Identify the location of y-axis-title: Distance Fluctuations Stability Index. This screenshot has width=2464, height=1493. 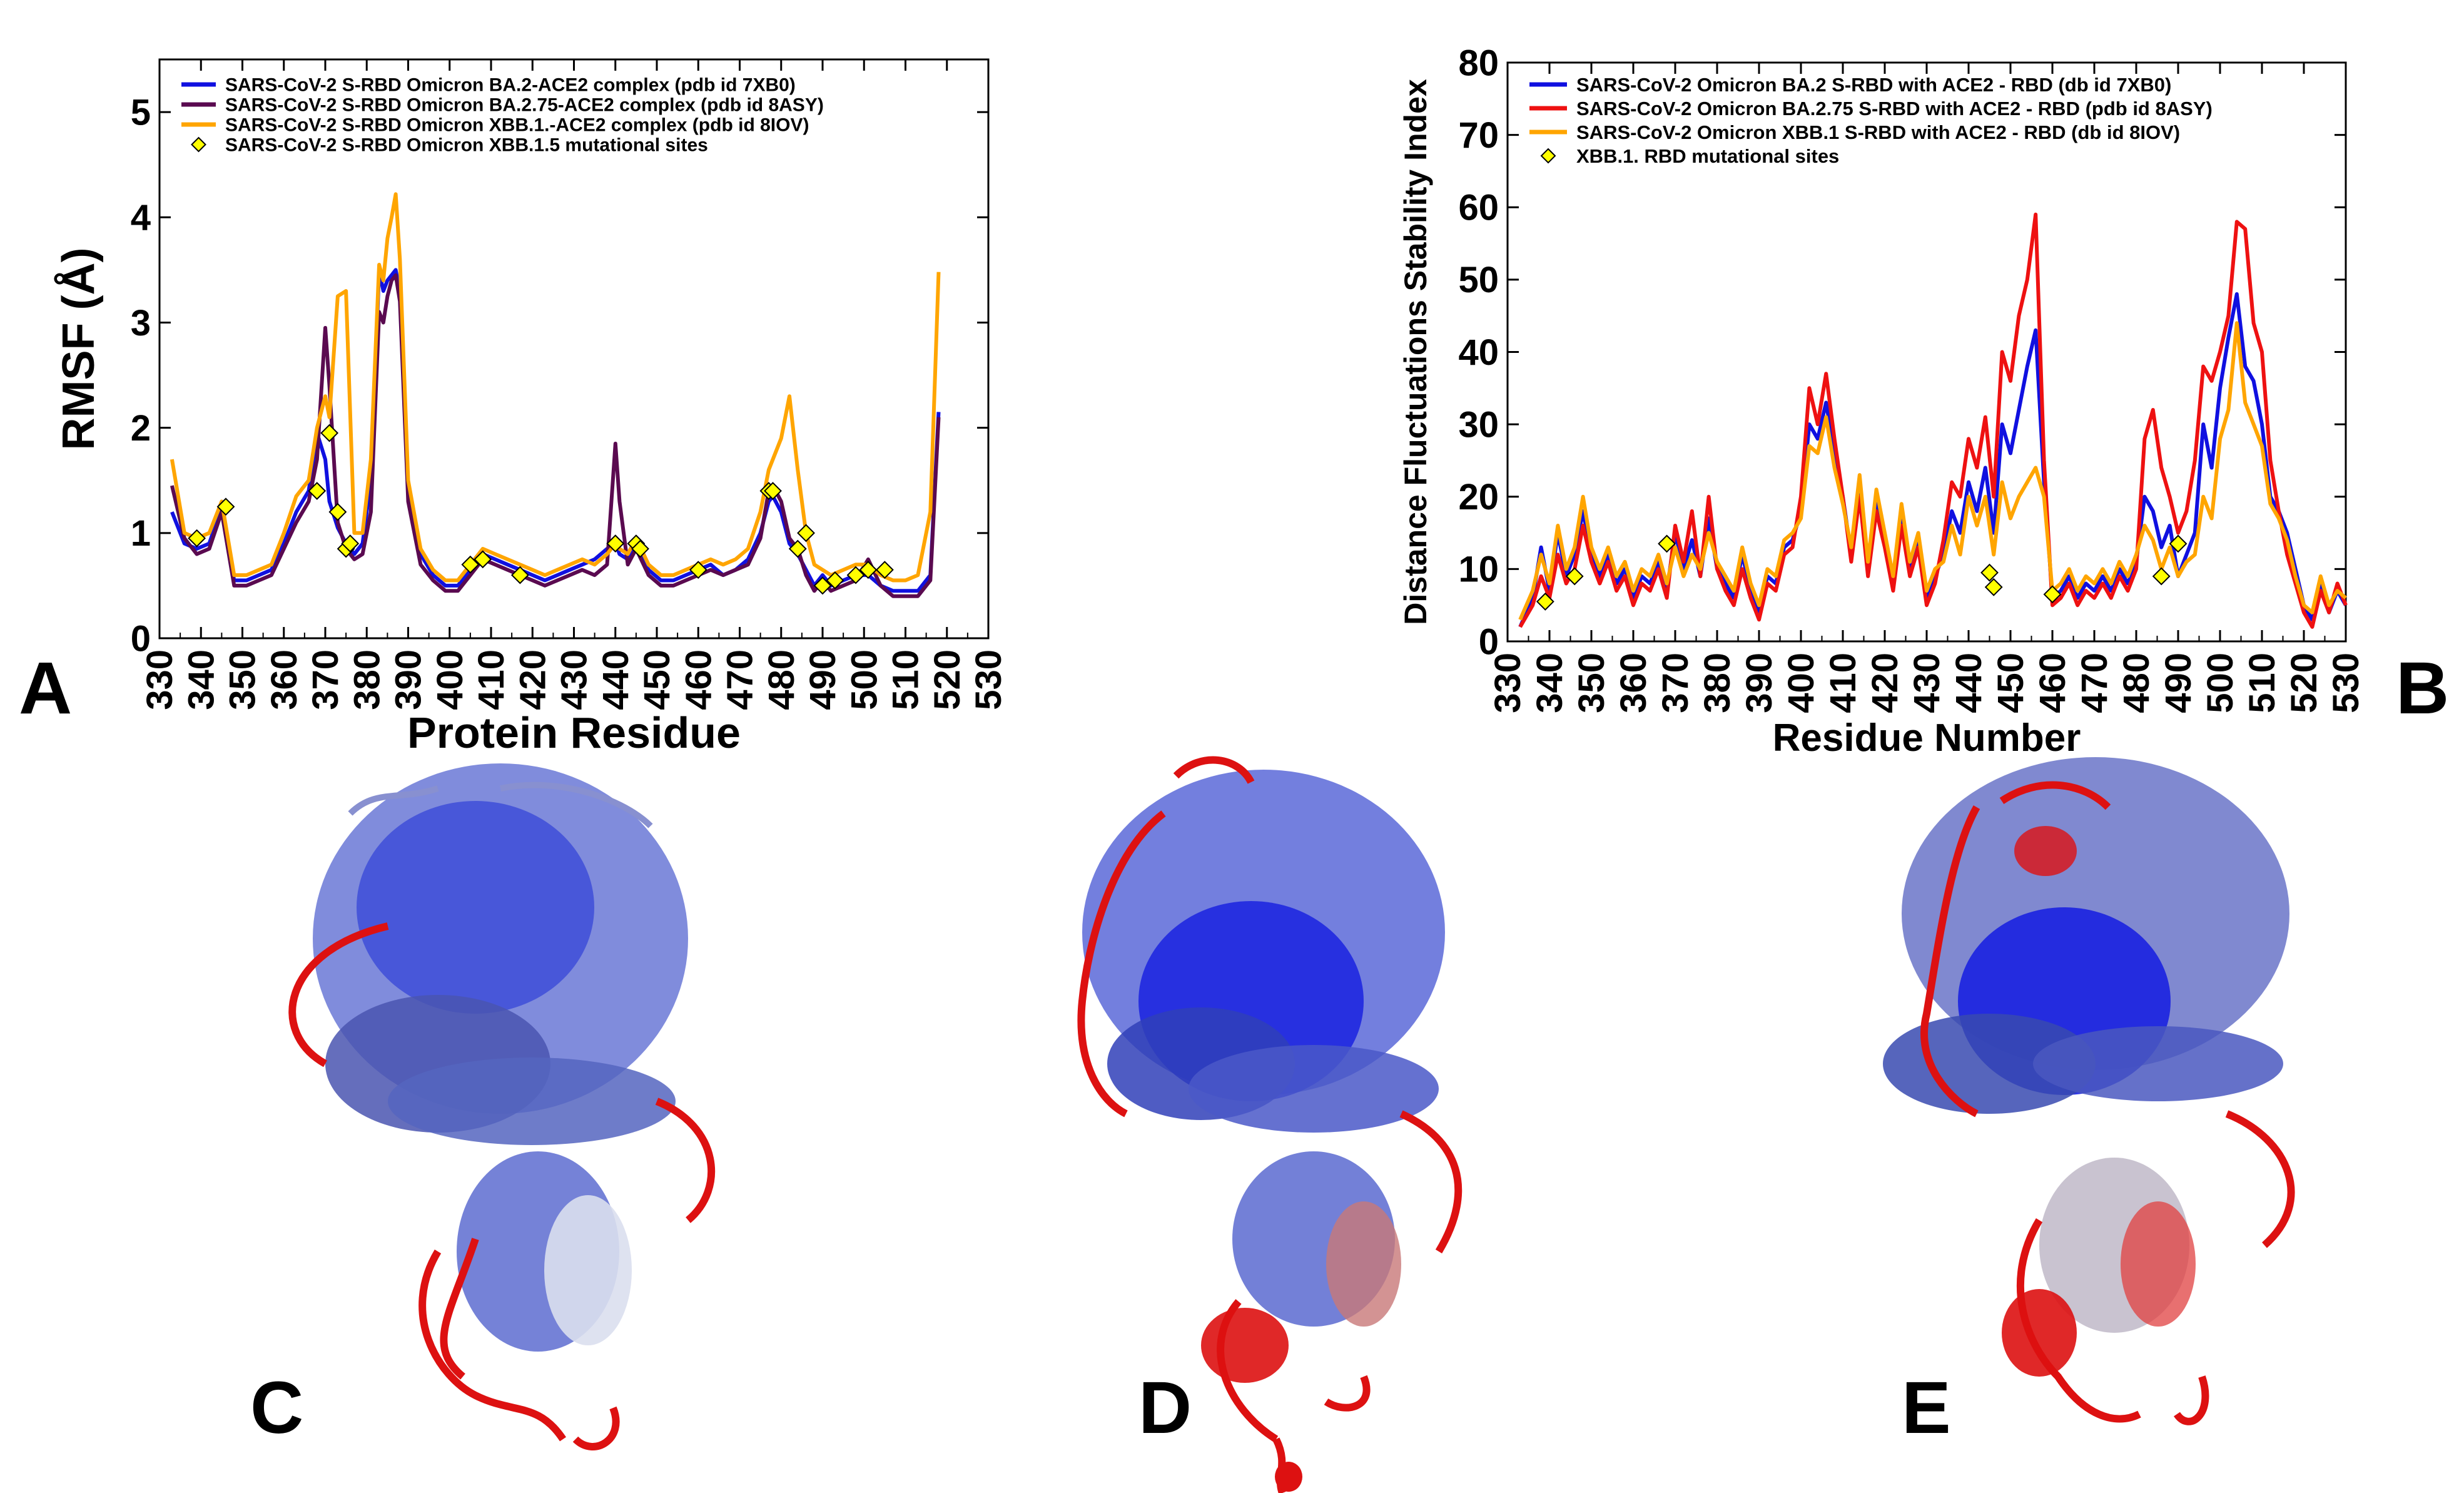
(1415, 352).